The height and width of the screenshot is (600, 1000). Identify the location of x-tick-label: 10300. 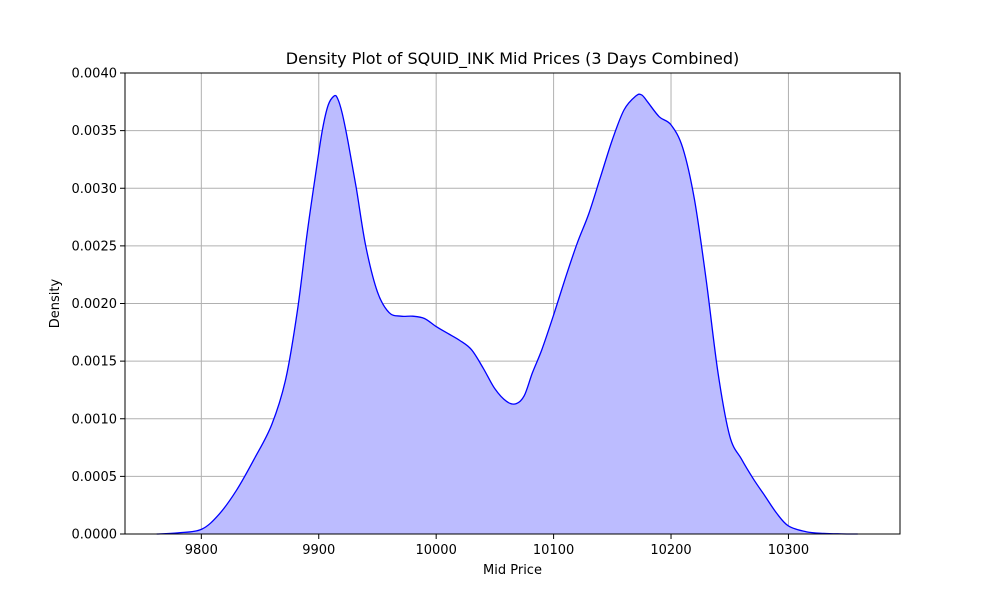
(788, 550).